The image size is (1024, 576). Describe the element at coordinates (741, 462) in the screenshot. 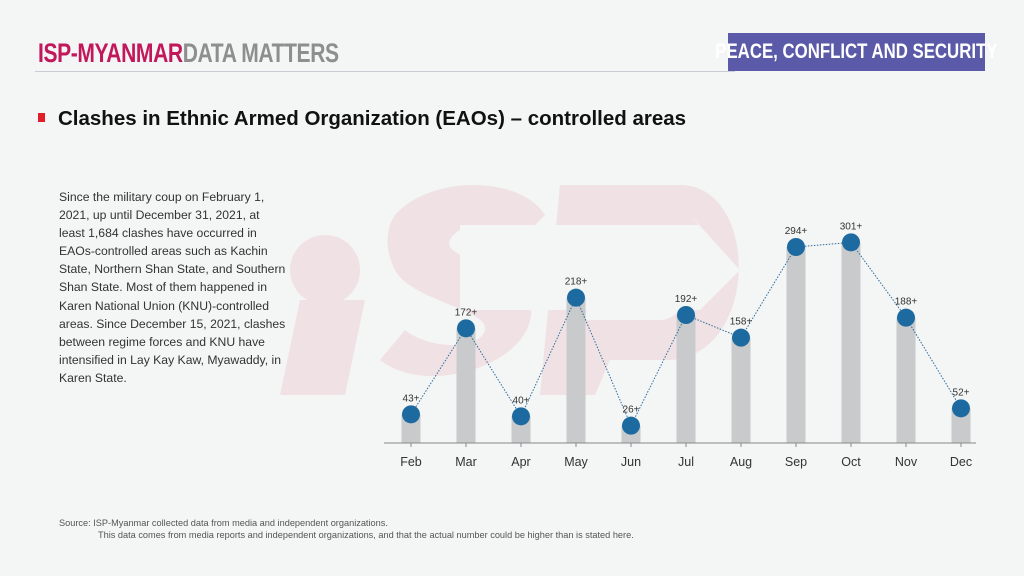

I see `x-tick-label: Aug` at that location.